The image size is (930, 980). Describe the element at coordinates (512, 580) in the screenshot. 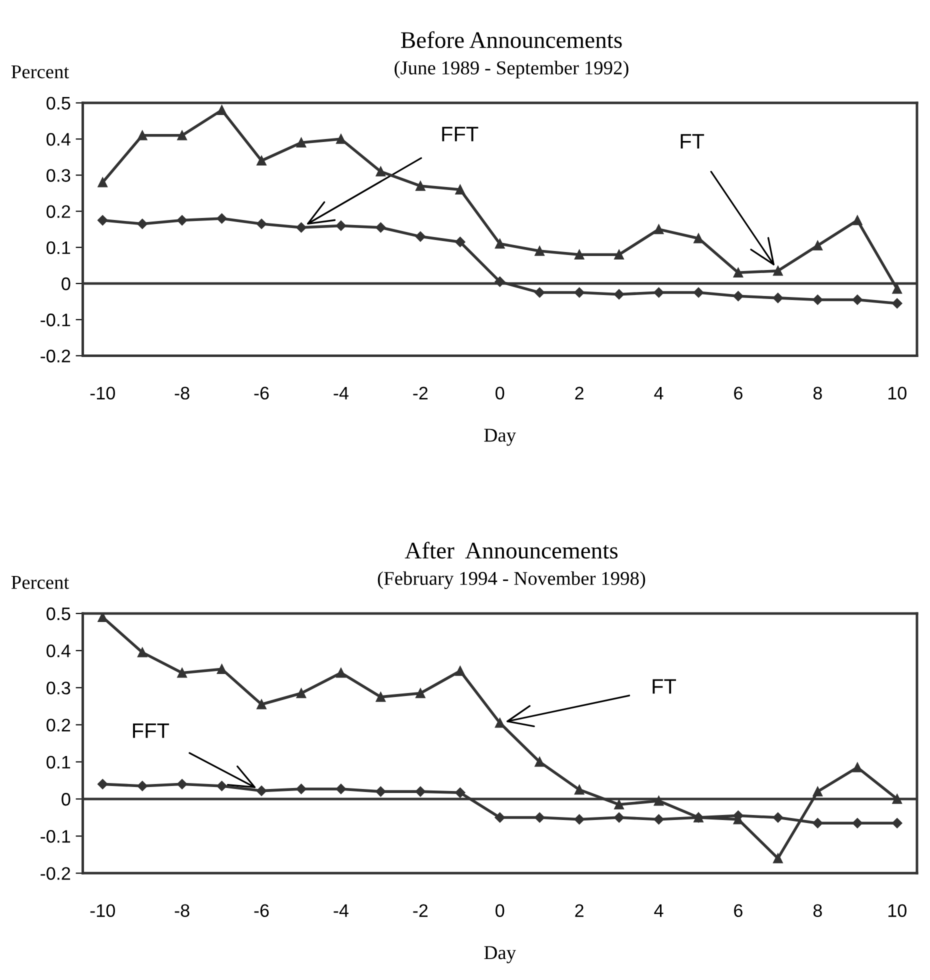

I see `chart-subtitle: (February 1994 - November 1998)` at that location.